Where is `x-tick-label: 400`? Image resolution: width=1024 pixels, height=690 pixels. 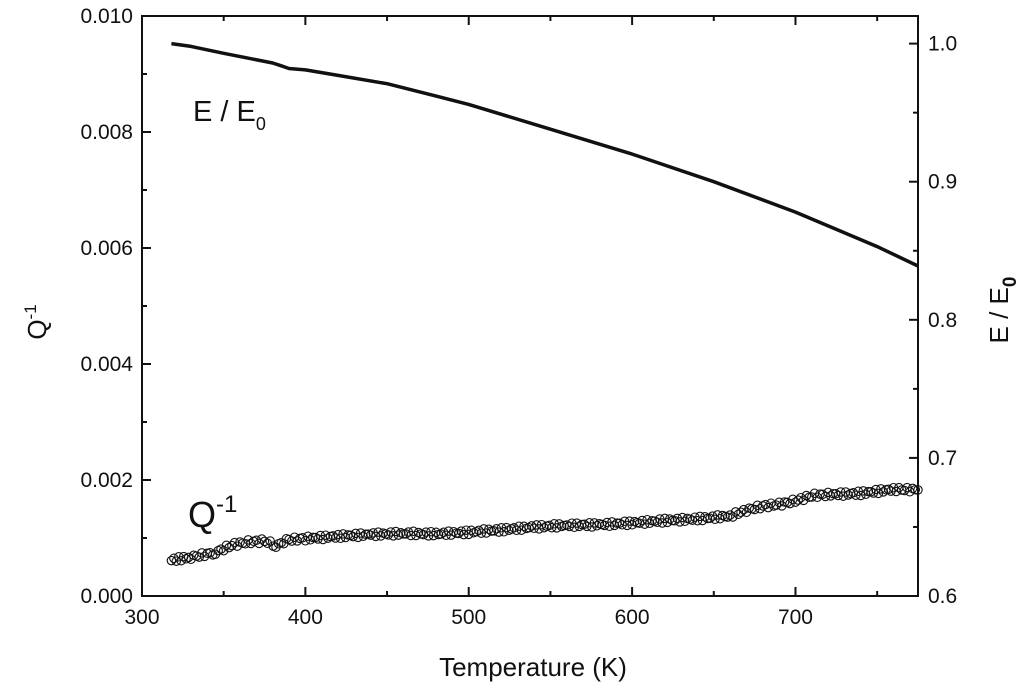 x-tick-label: 400 is located at coordinates (305, 617).